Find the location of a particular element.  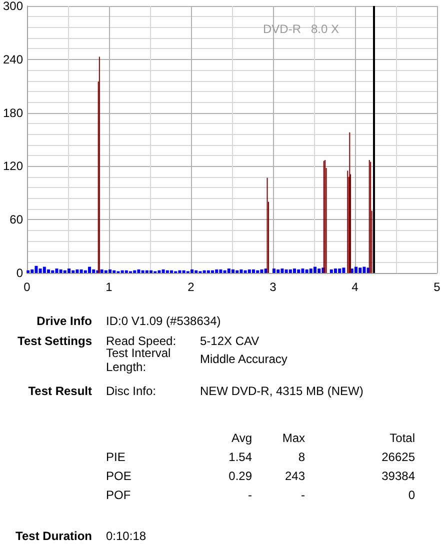

y-tick-label: 240 is located at coordinates (13, 59).